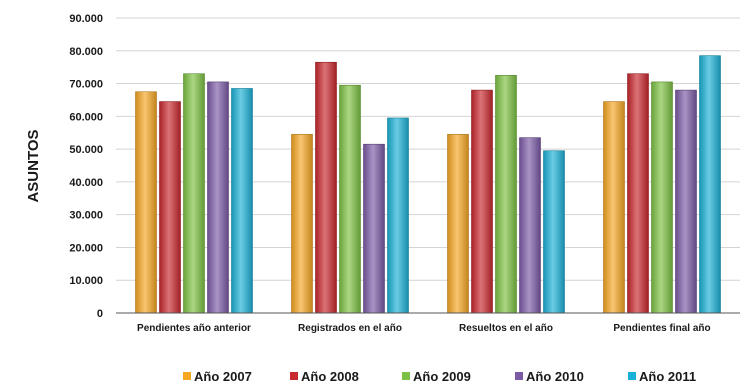 This screenshot has height=386, width=753. What do you see at coordinates (223, 376) in the screenshot?
I see `legend-label: Año 2007` at bounding box center [223, 376].